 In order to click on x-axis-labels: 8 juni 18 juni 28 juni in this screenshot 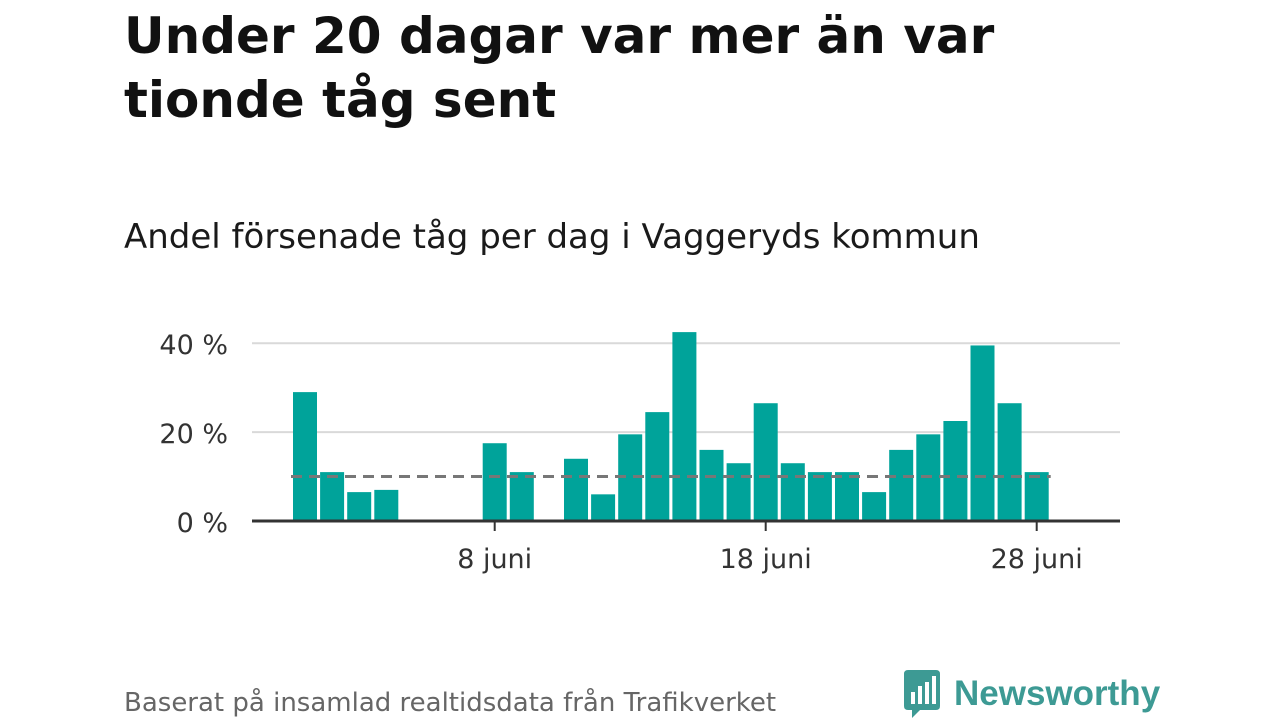, I will do `click(770, 559)`.